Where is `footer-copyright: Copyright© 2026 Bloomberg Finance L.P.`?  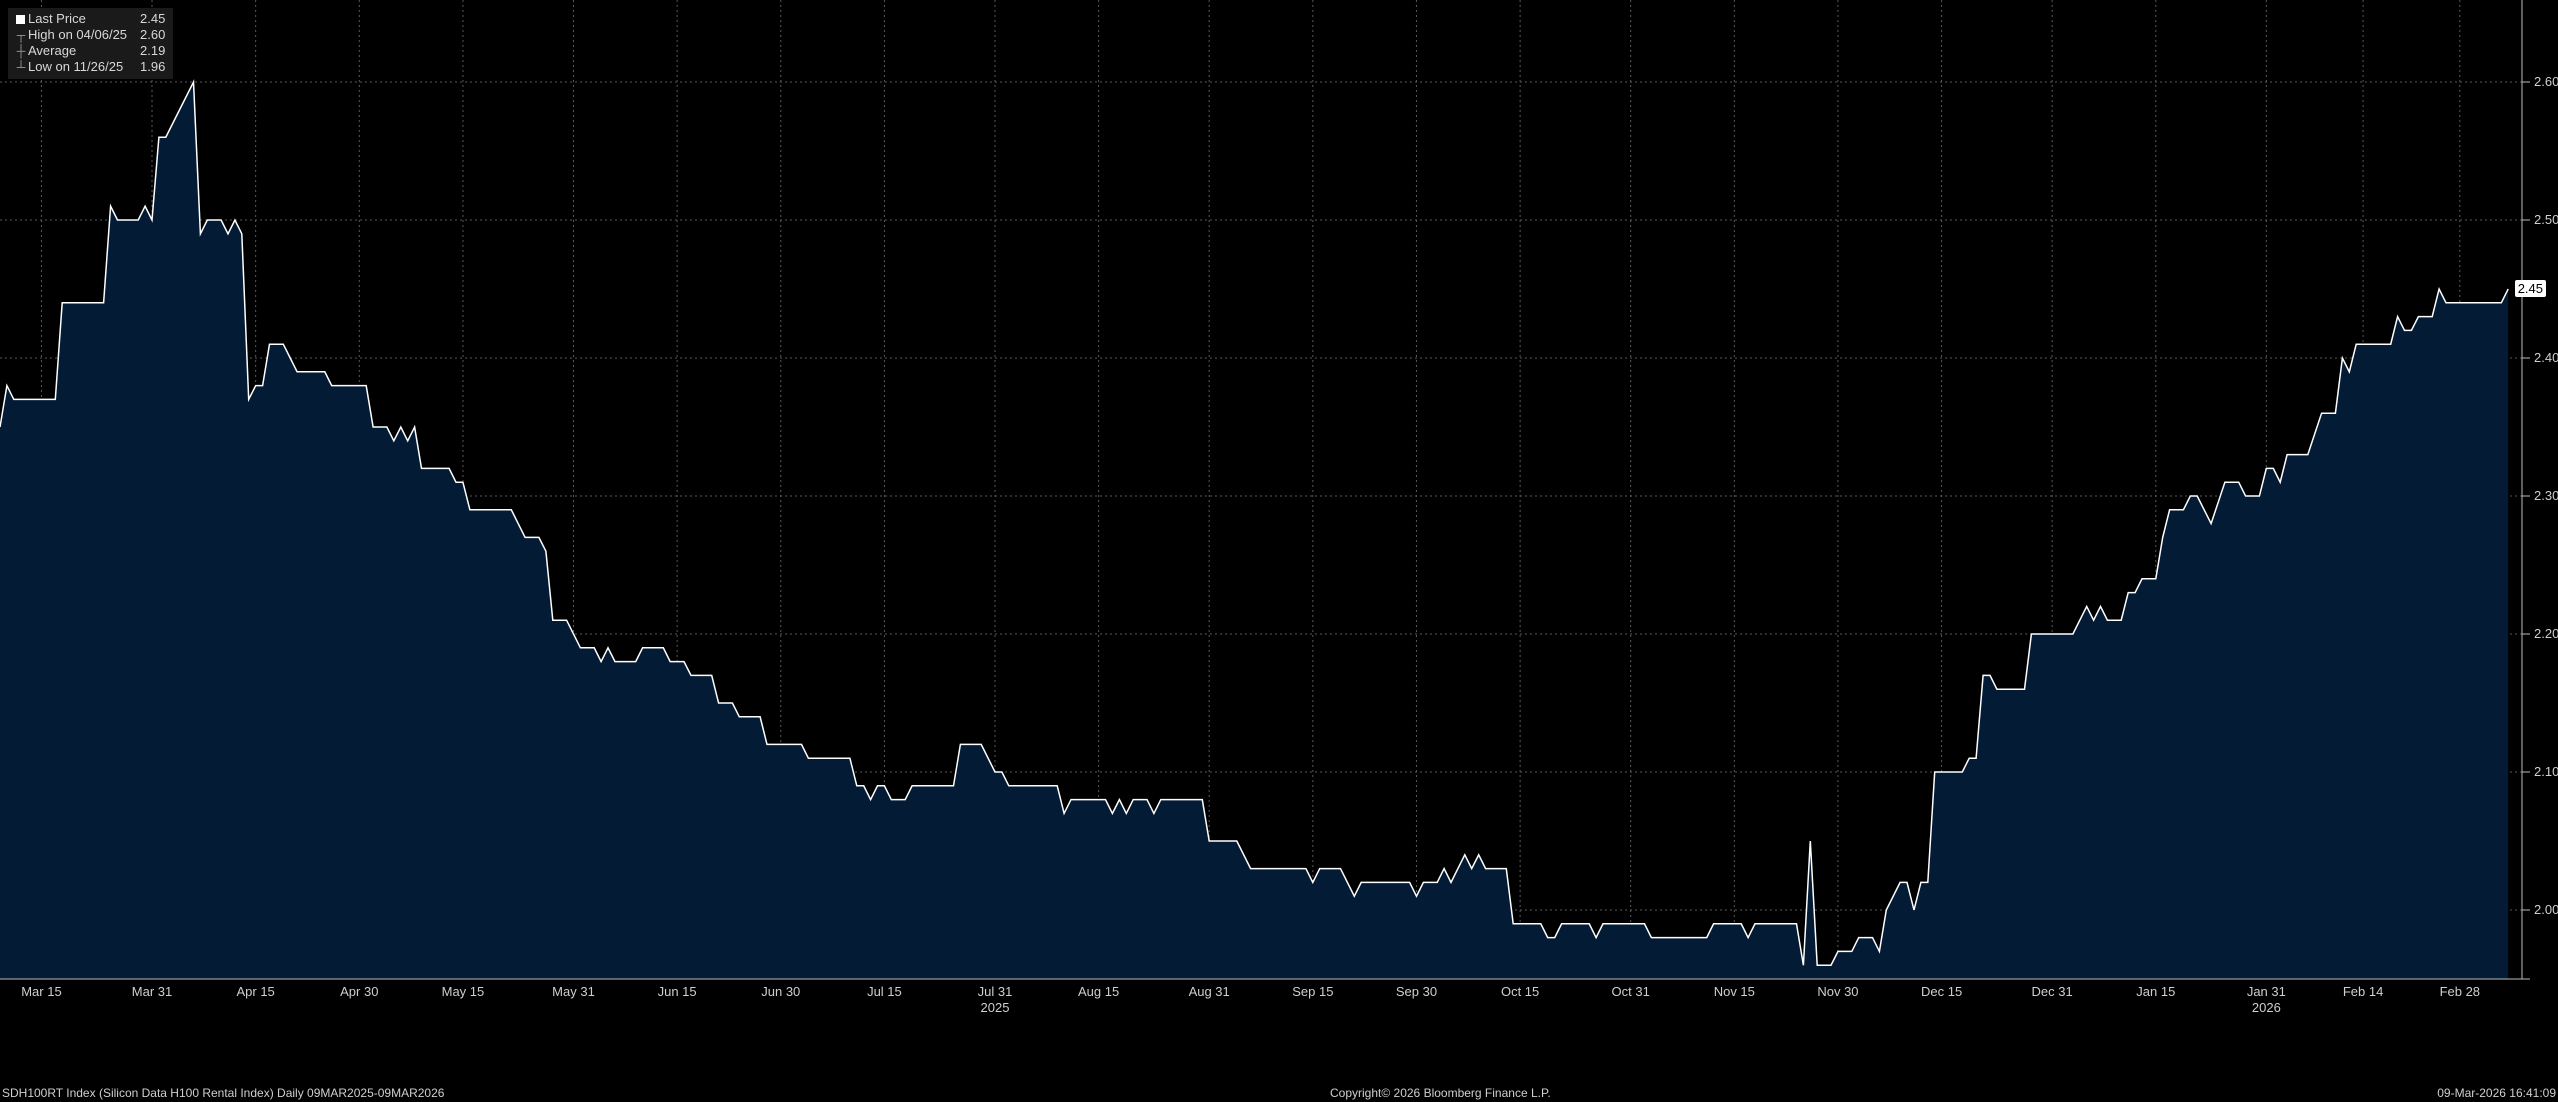 footer-copyright: Copyright© 2026 Bloomberg Finance L.P. is located at coordinates (1440, 1093).